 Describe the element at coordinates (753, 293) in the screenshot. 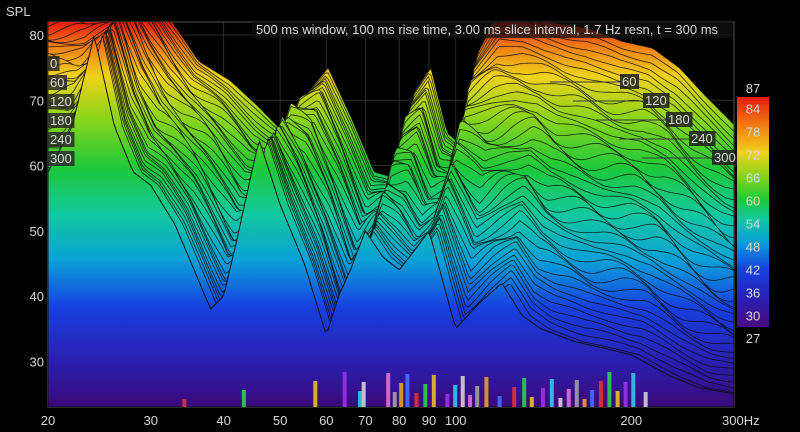

I see `svg-text: 36` at that location.